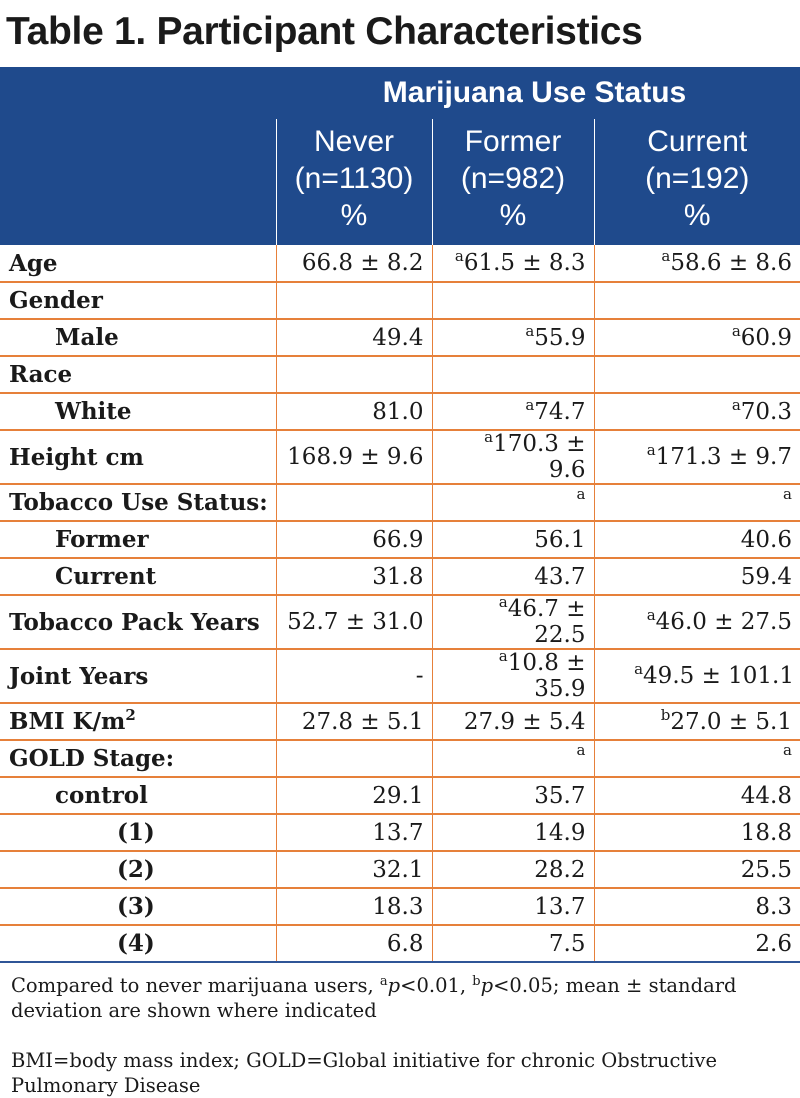  Describe the element at coordinates (512, 870) in the screenshot. I see `cell-former: 28.2` at that location.